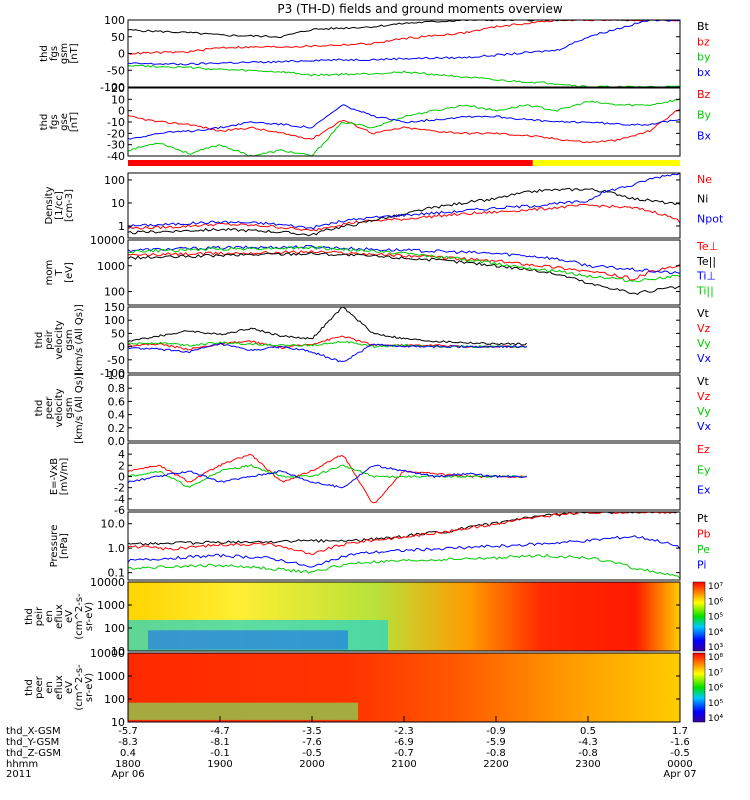 The image size is (750, 800). What do you see at coordinates (112, 373) in the screenshot?
I see `y-tick-label: -100` at bounding box center [112, 373].